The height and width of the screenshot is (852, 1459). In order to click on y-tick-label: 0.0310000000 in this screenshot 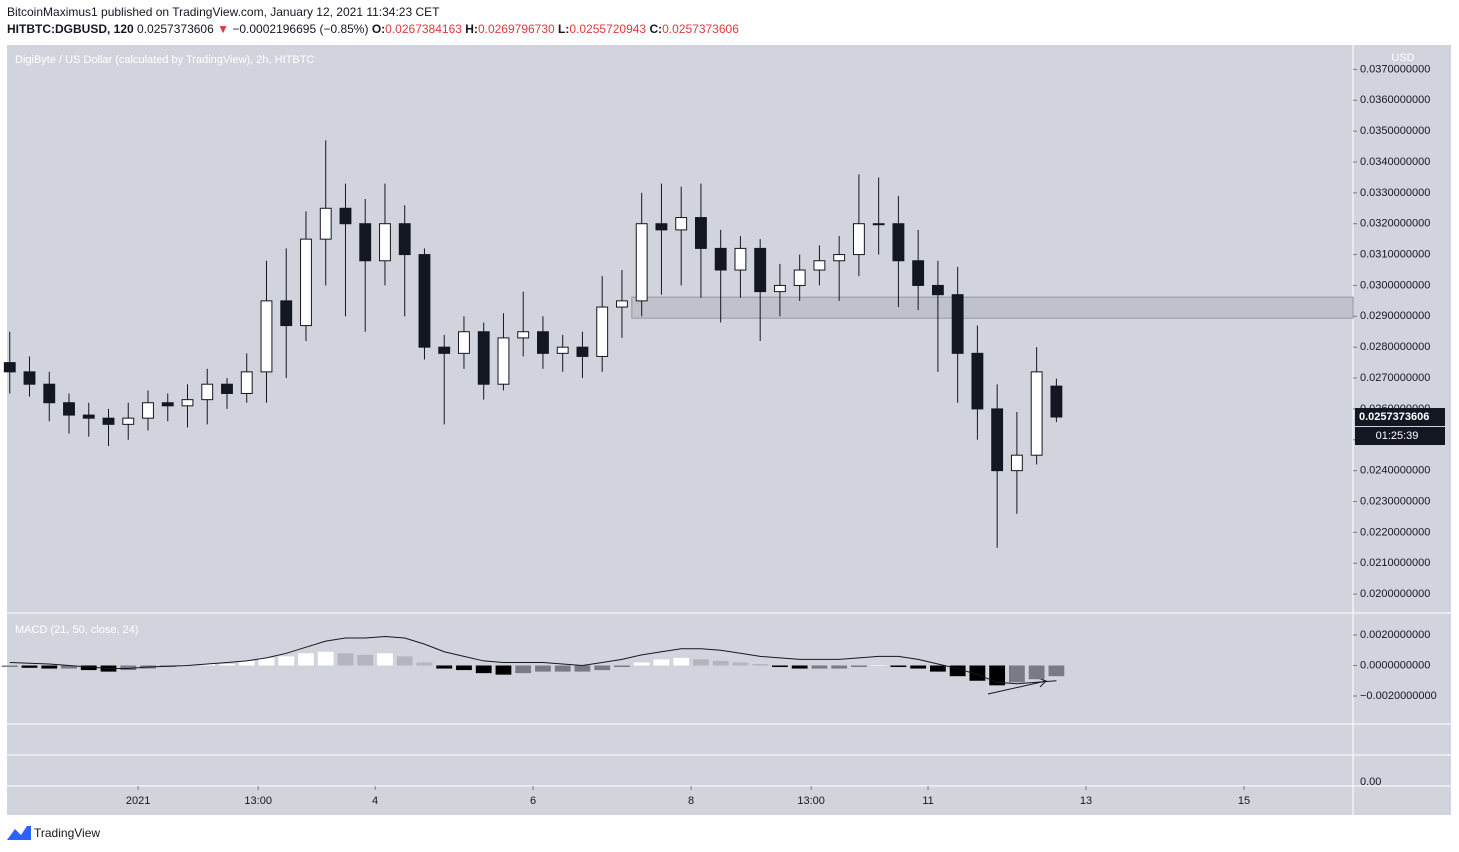, I will do `click(1395, 254)`.